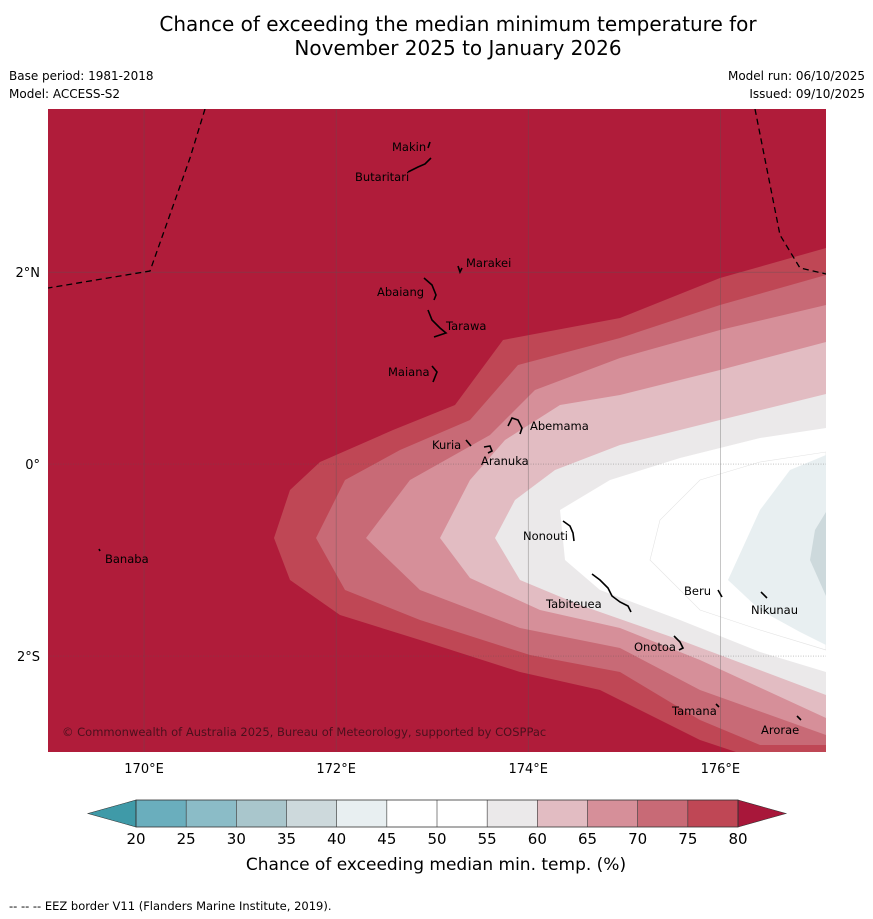 This screenshot has height=919, width=873. Describe the element at coordinates (81, 85) in the screenshot. I see `meta-left: Base period: 1981-2018 Model: ACCESS-S2` at that location.